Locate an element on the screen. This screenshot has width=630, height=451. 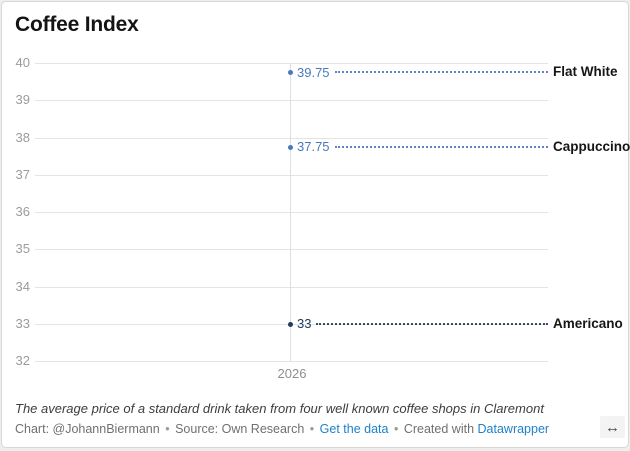
value-label: 39.75 is located at coordinates (313, 72).